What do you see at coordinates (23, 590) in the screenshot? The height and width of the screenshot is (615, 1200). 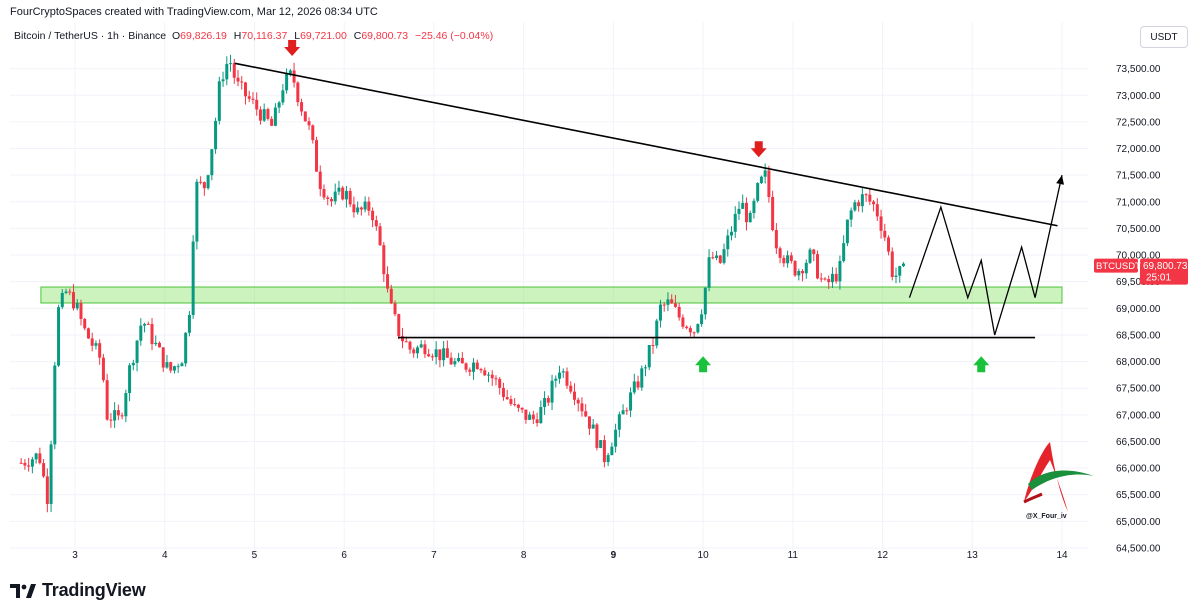 I see `tradingview-logo-icon` at bounding box center [23, 590].